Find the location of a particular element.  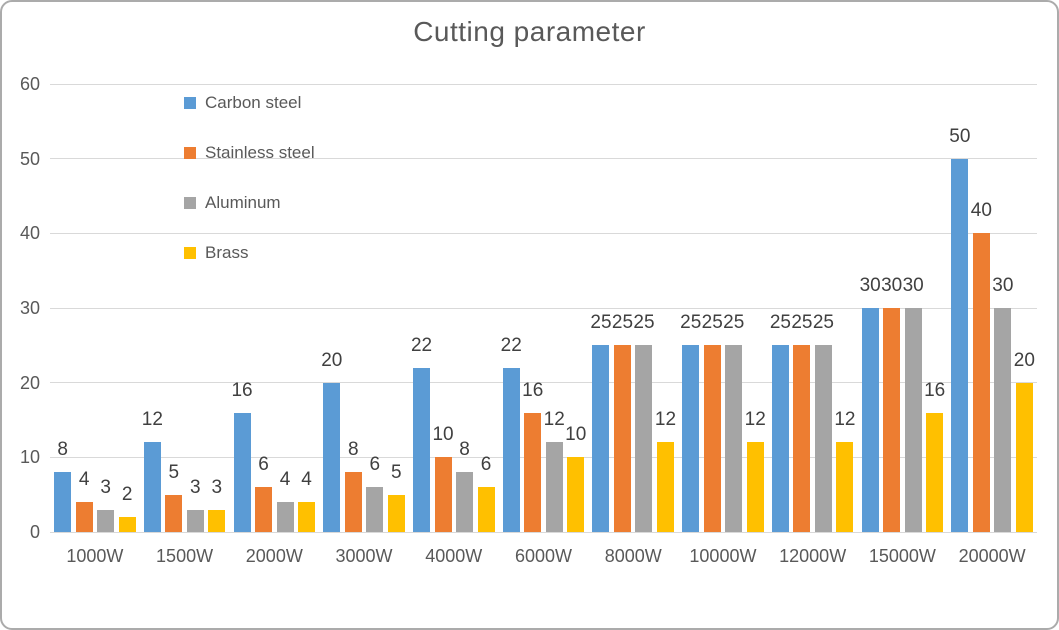

x-axis-label: 6000W is located at coordinates (543, 556).